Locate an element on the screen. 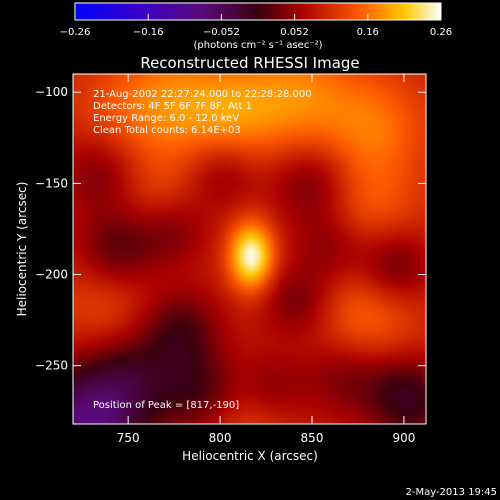 The height and width of the screenshot is (500, 500). y-tick-label: −150 is located at coordinates (51, 183).